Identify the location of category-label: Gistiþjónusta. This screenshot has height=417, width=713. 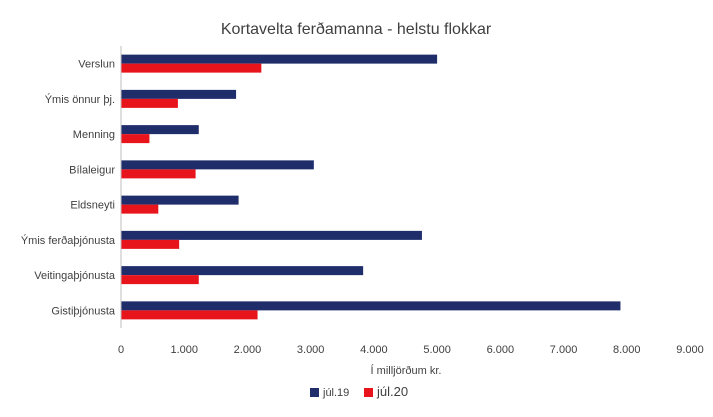
(83, 311).